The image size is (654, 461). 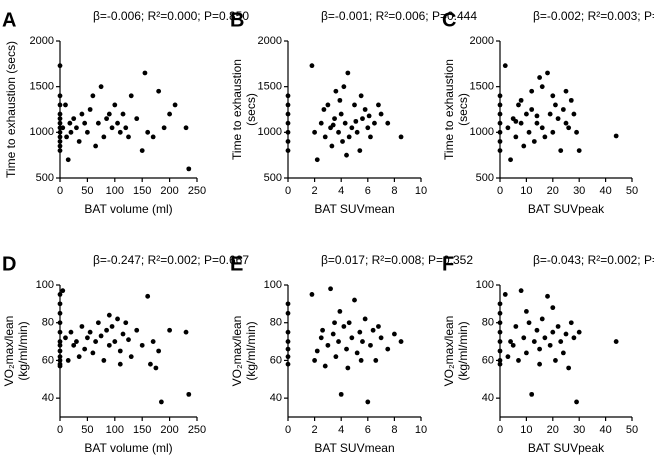 What do you see at coordinates (579, 191) in the screenshot?
I see `x-tick-label: 30` at bounding box center [579, 191].